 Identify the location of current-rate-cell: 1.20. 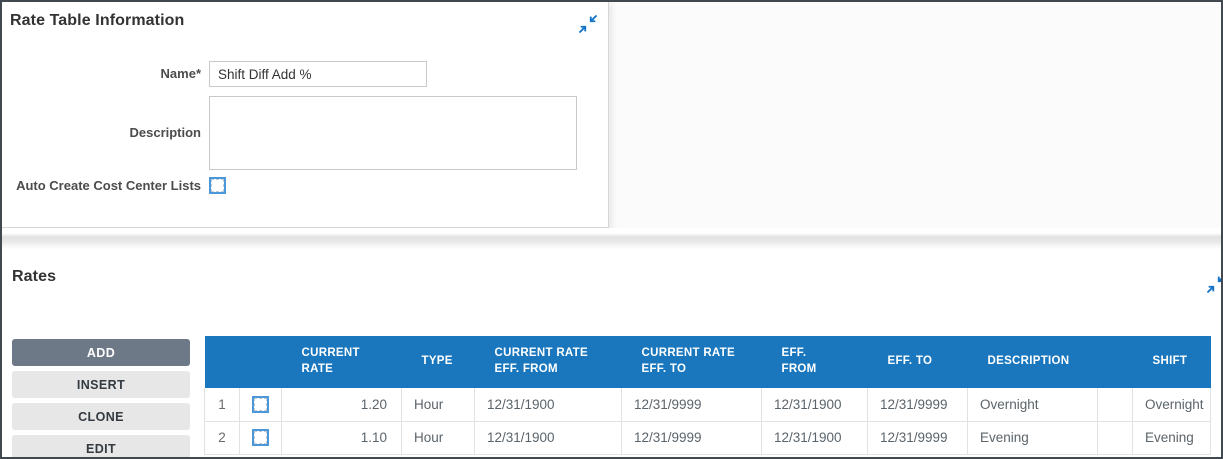
(341, 405).